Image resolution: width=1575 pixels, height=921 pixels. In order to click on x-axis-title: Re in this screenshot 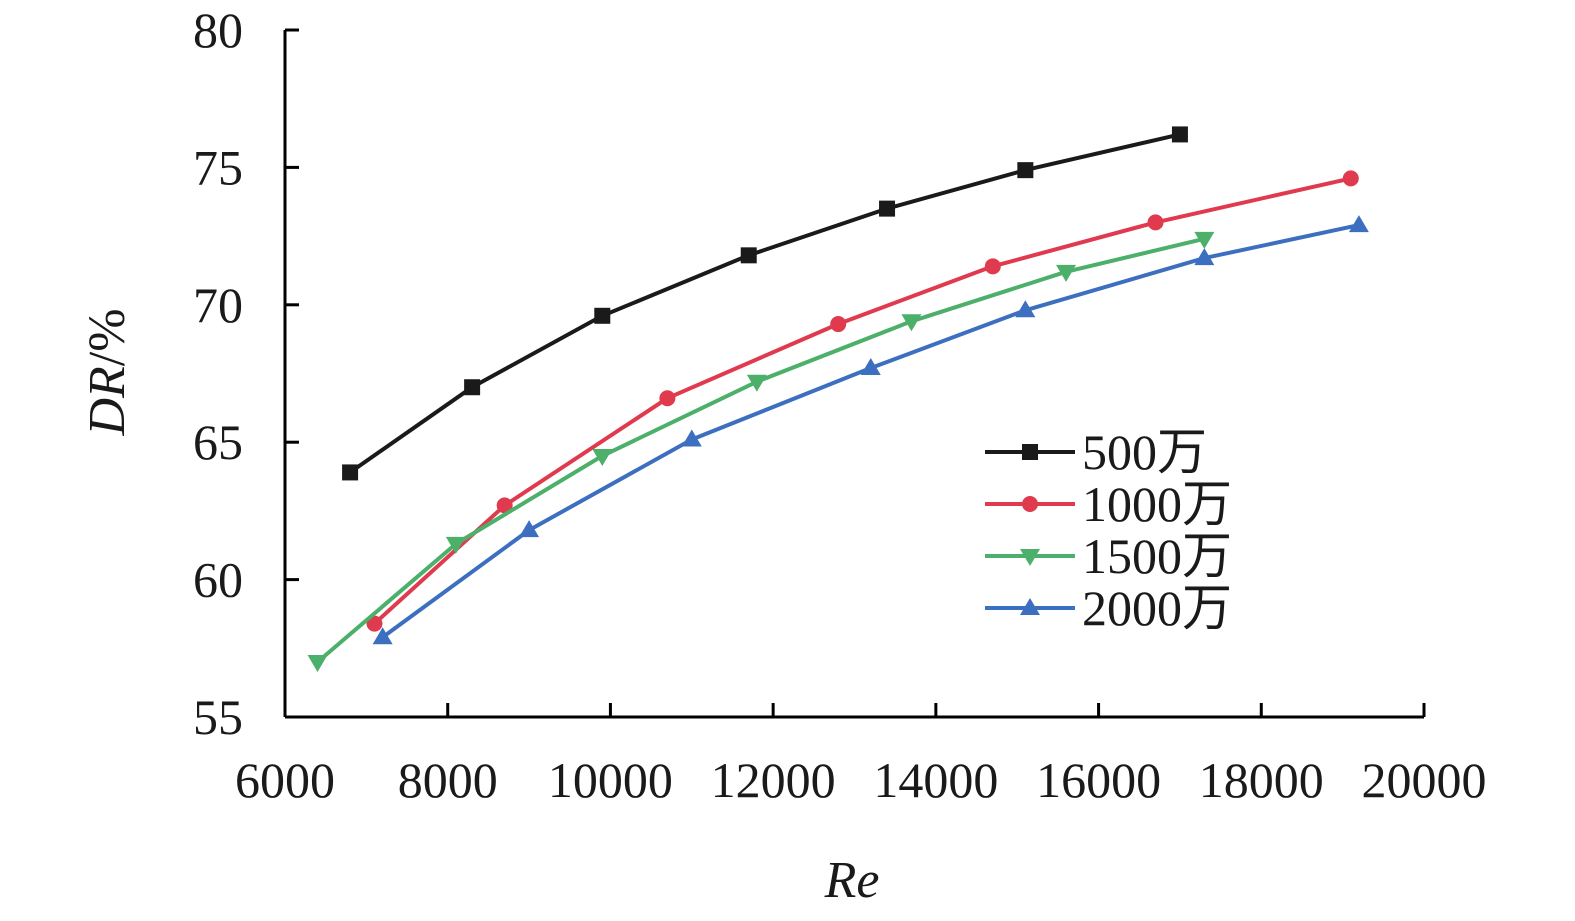, I will do `click(852, 880)`.